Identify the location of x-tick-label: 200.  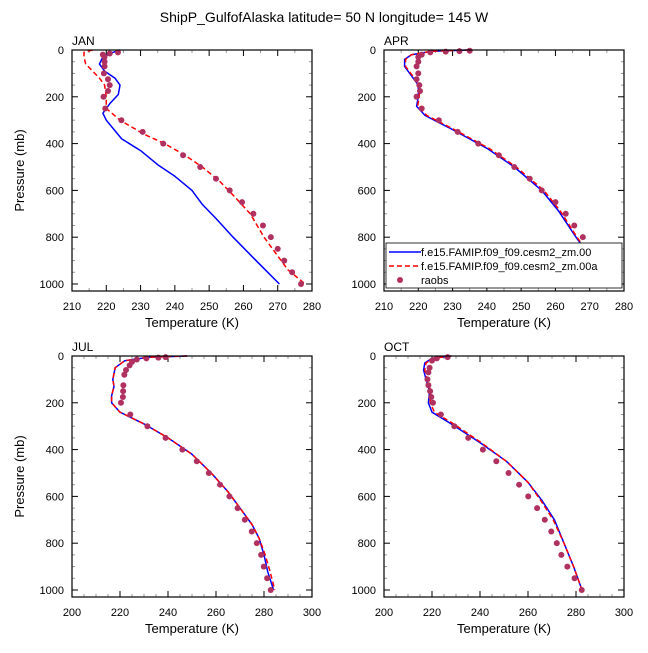
(72, 613).